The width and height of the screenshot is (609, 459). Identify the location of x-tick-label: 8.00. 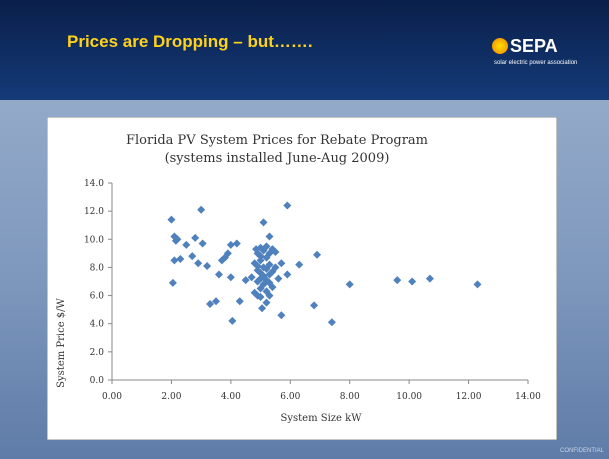
(350, 397).